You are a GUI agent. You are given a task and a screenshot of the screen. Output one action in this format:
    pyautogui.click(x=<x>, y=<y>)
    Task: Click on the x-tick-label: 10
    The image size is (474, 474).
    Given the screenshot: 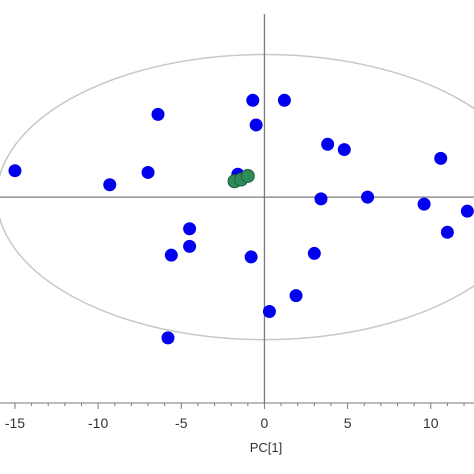 What is the action you would take?
    pyautogui.click(x=431, y=423)
    